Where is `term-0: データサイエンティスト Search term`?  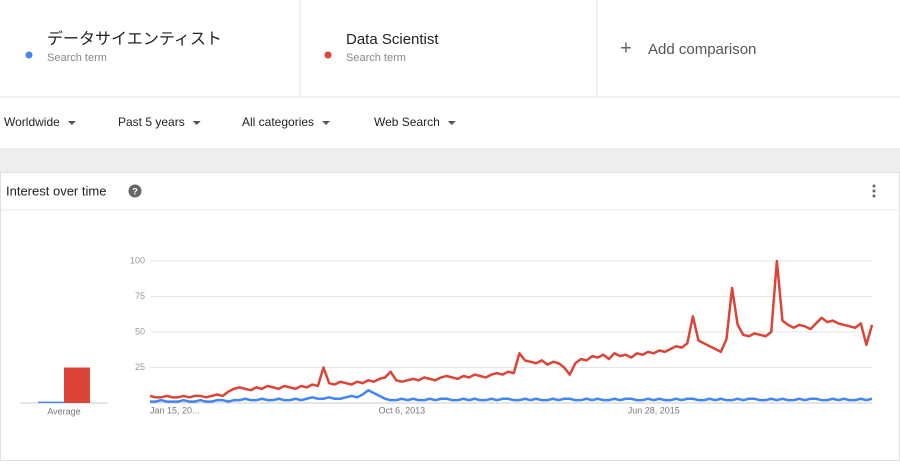
term-0: データサイエンティスト Search term is located at coordinates (123, 46).